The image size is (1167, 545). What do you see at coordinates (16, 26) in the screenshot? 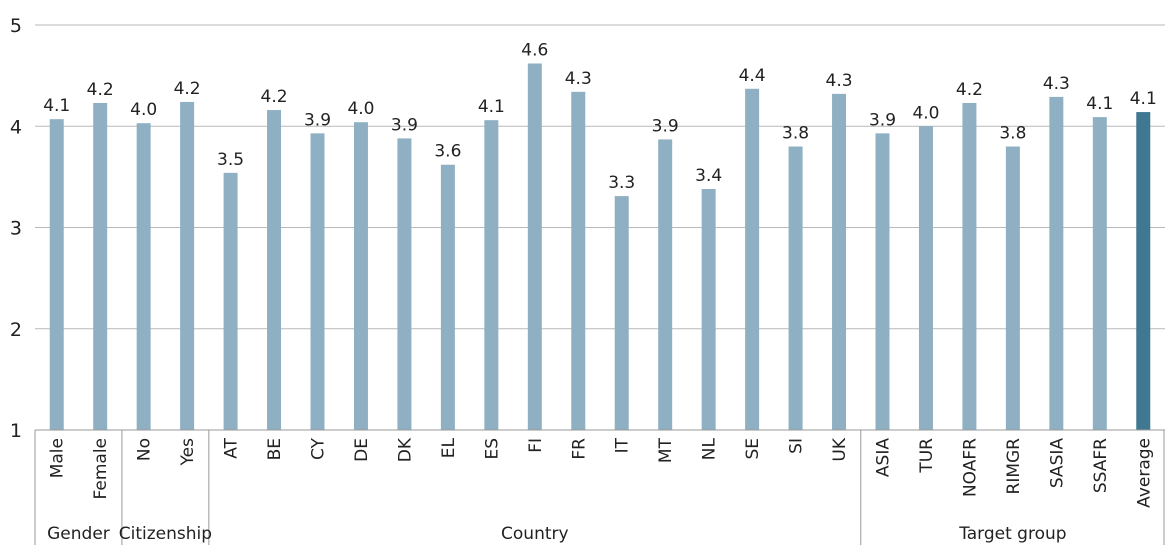
I see `y-tick-label: 5` at bounding box center [16, 26].